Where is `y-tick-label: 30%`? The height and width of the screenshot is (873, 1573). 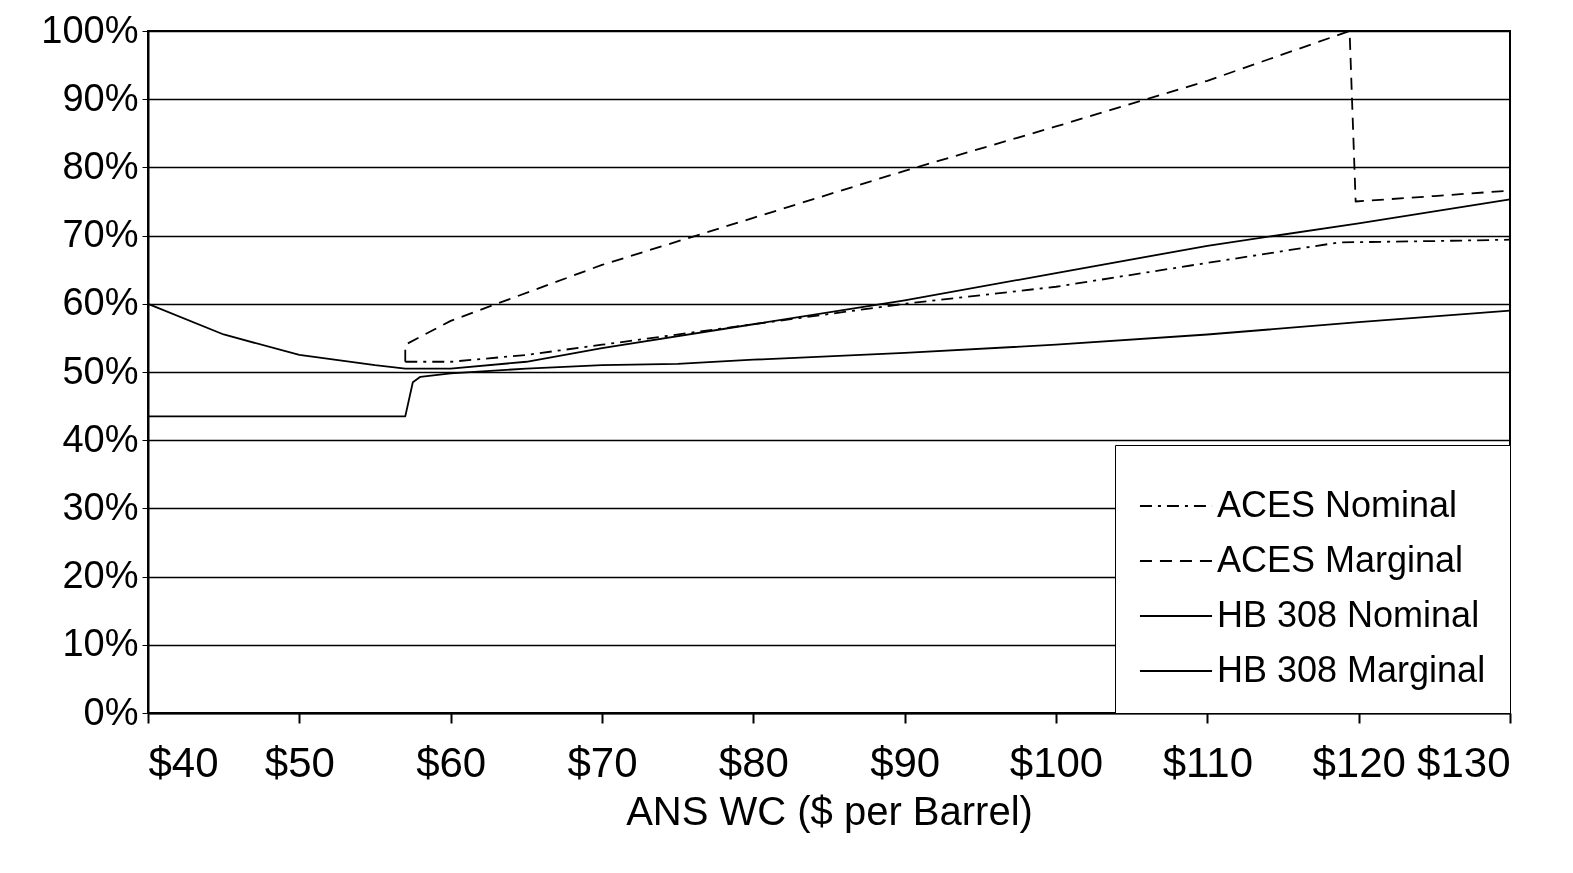 y-tick-label: 30% is located at coordinates (100, 506).